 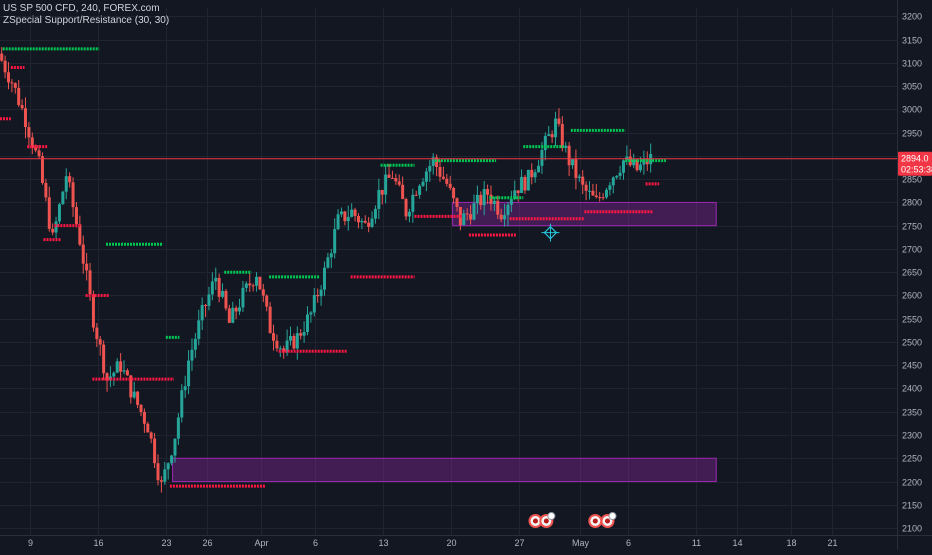 I want to click on x-tick-label: Apr, so click(x=261, y=543).